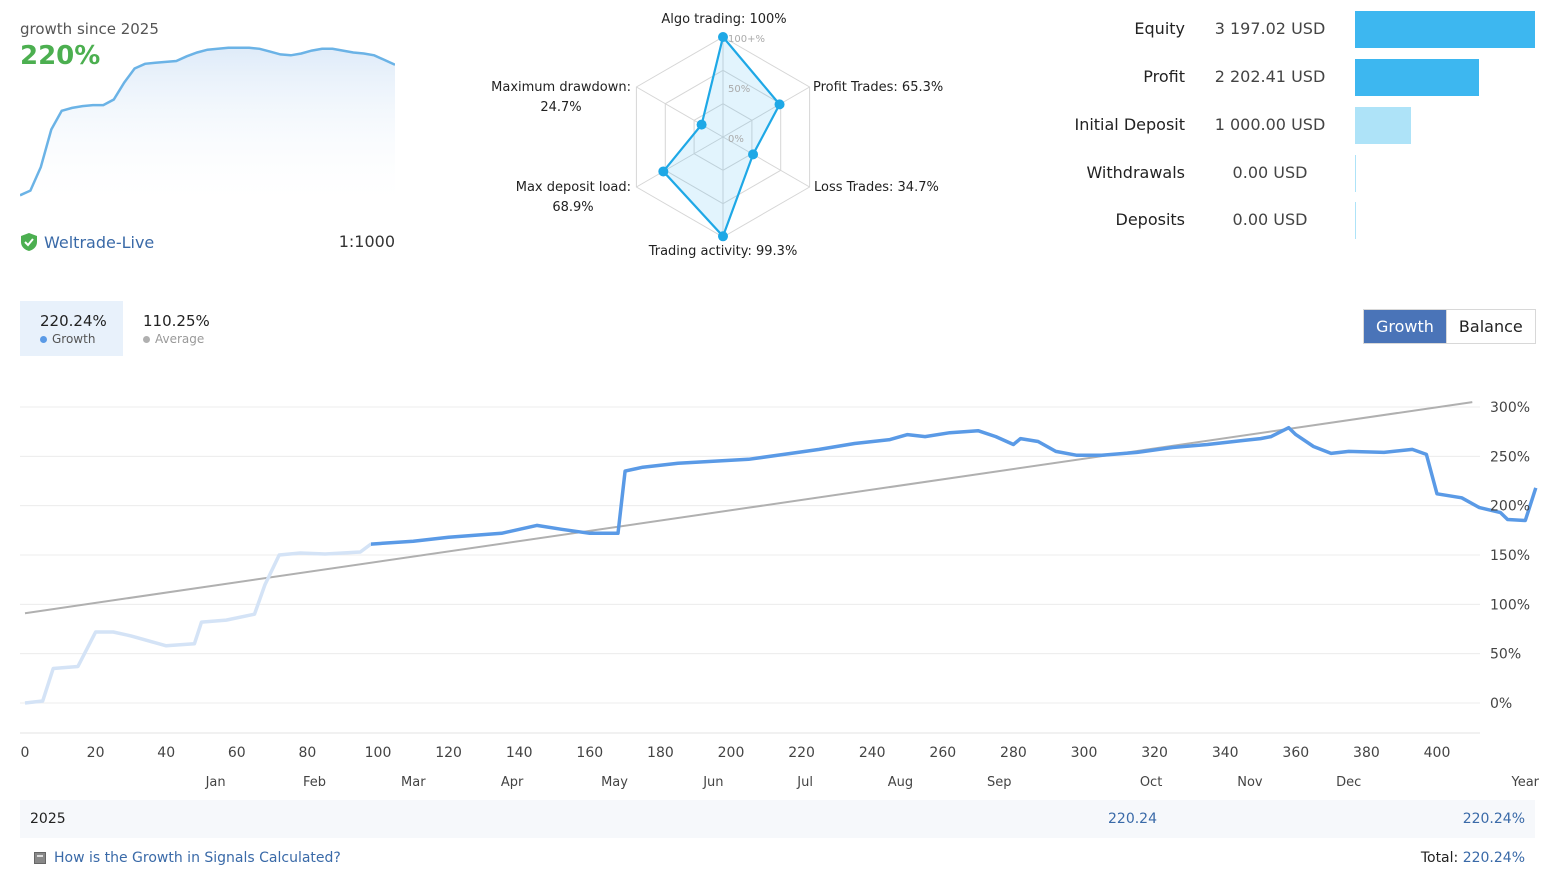 Image resolution: width=1549 pixels, height=879 pixels. Describe the element at coordinates (448, 753) in the screenshot. I see `x-tick-label: 120` at that location.